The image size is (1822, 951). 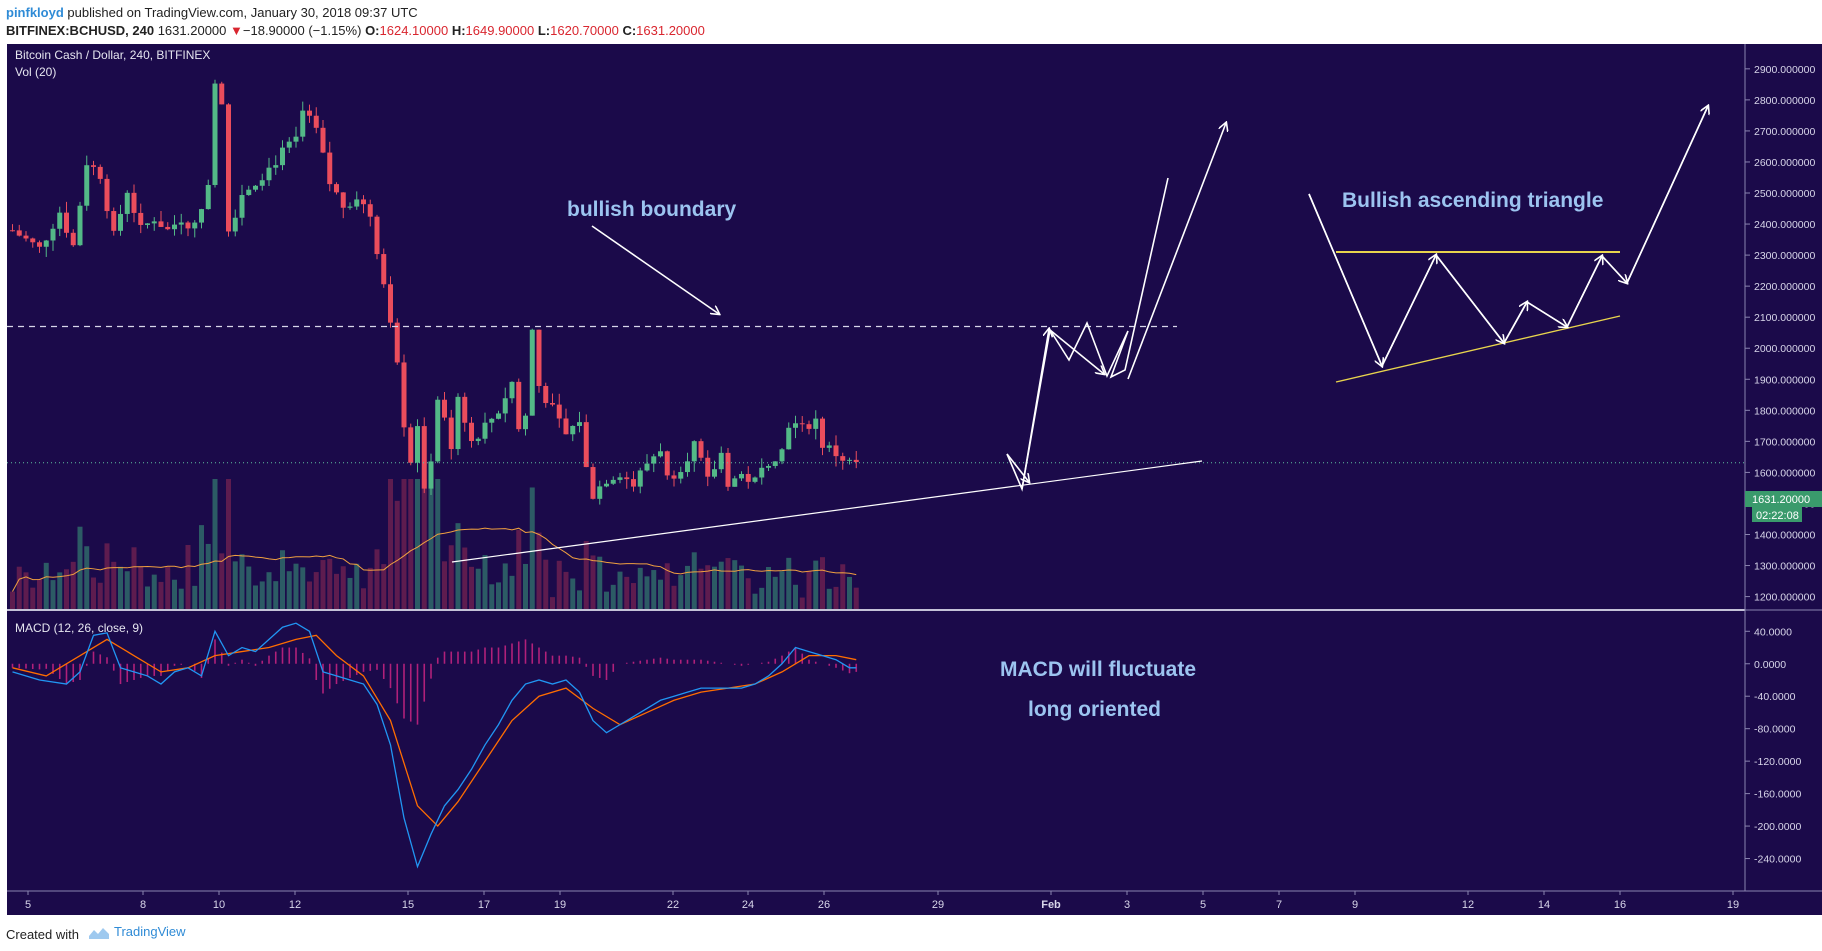 I want to click on ascending-trendline, so click(x=827, y=511).